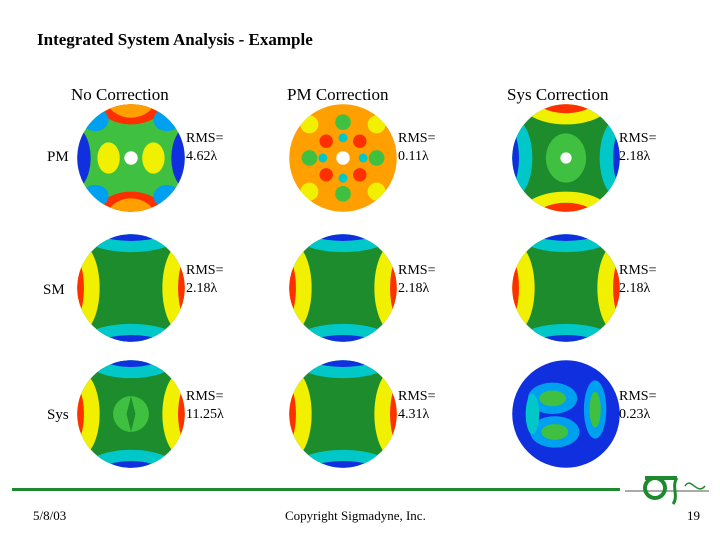  What do you see at coordinates (566, 288) in the screenshot?
I see `contour-disk-sm-sys-correction` at bounding box center [566, 288].